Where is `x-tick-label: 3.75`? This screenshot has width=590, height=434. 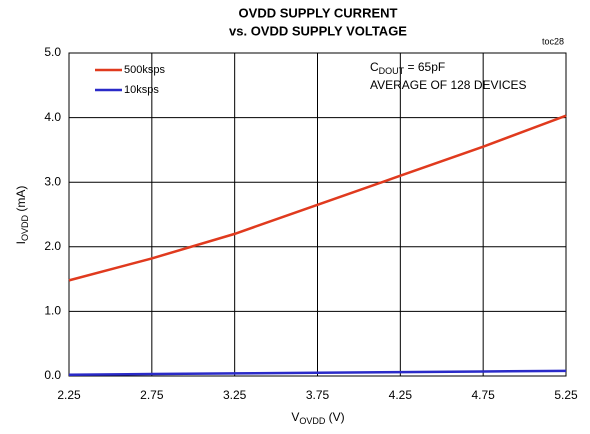 x-tick-label: 3.75 is located at coordinates (318, 395).